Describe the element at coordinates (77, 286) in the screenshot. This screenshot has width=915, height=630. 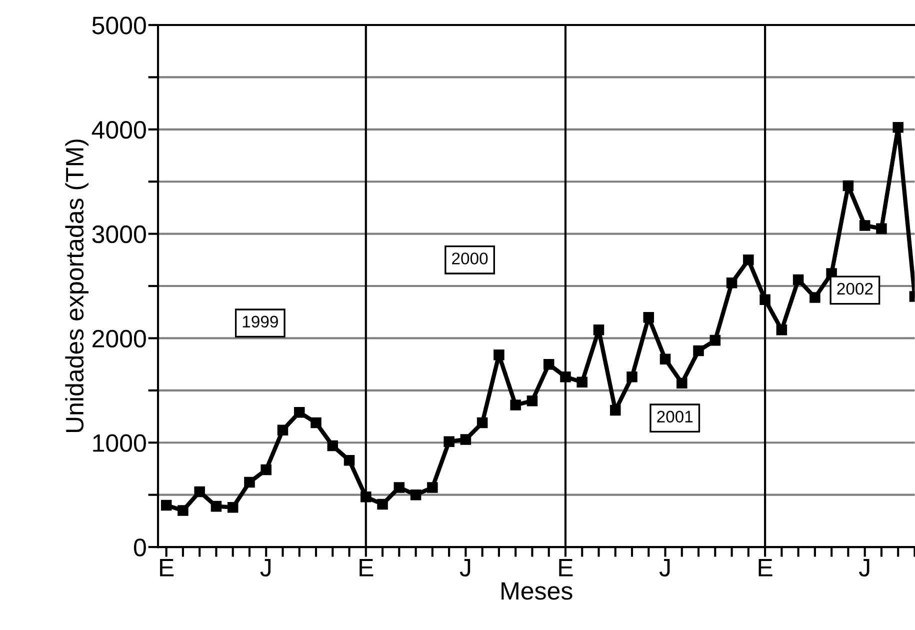
I see `y-axis-title: Unidades exportadas (TM)` at that location.